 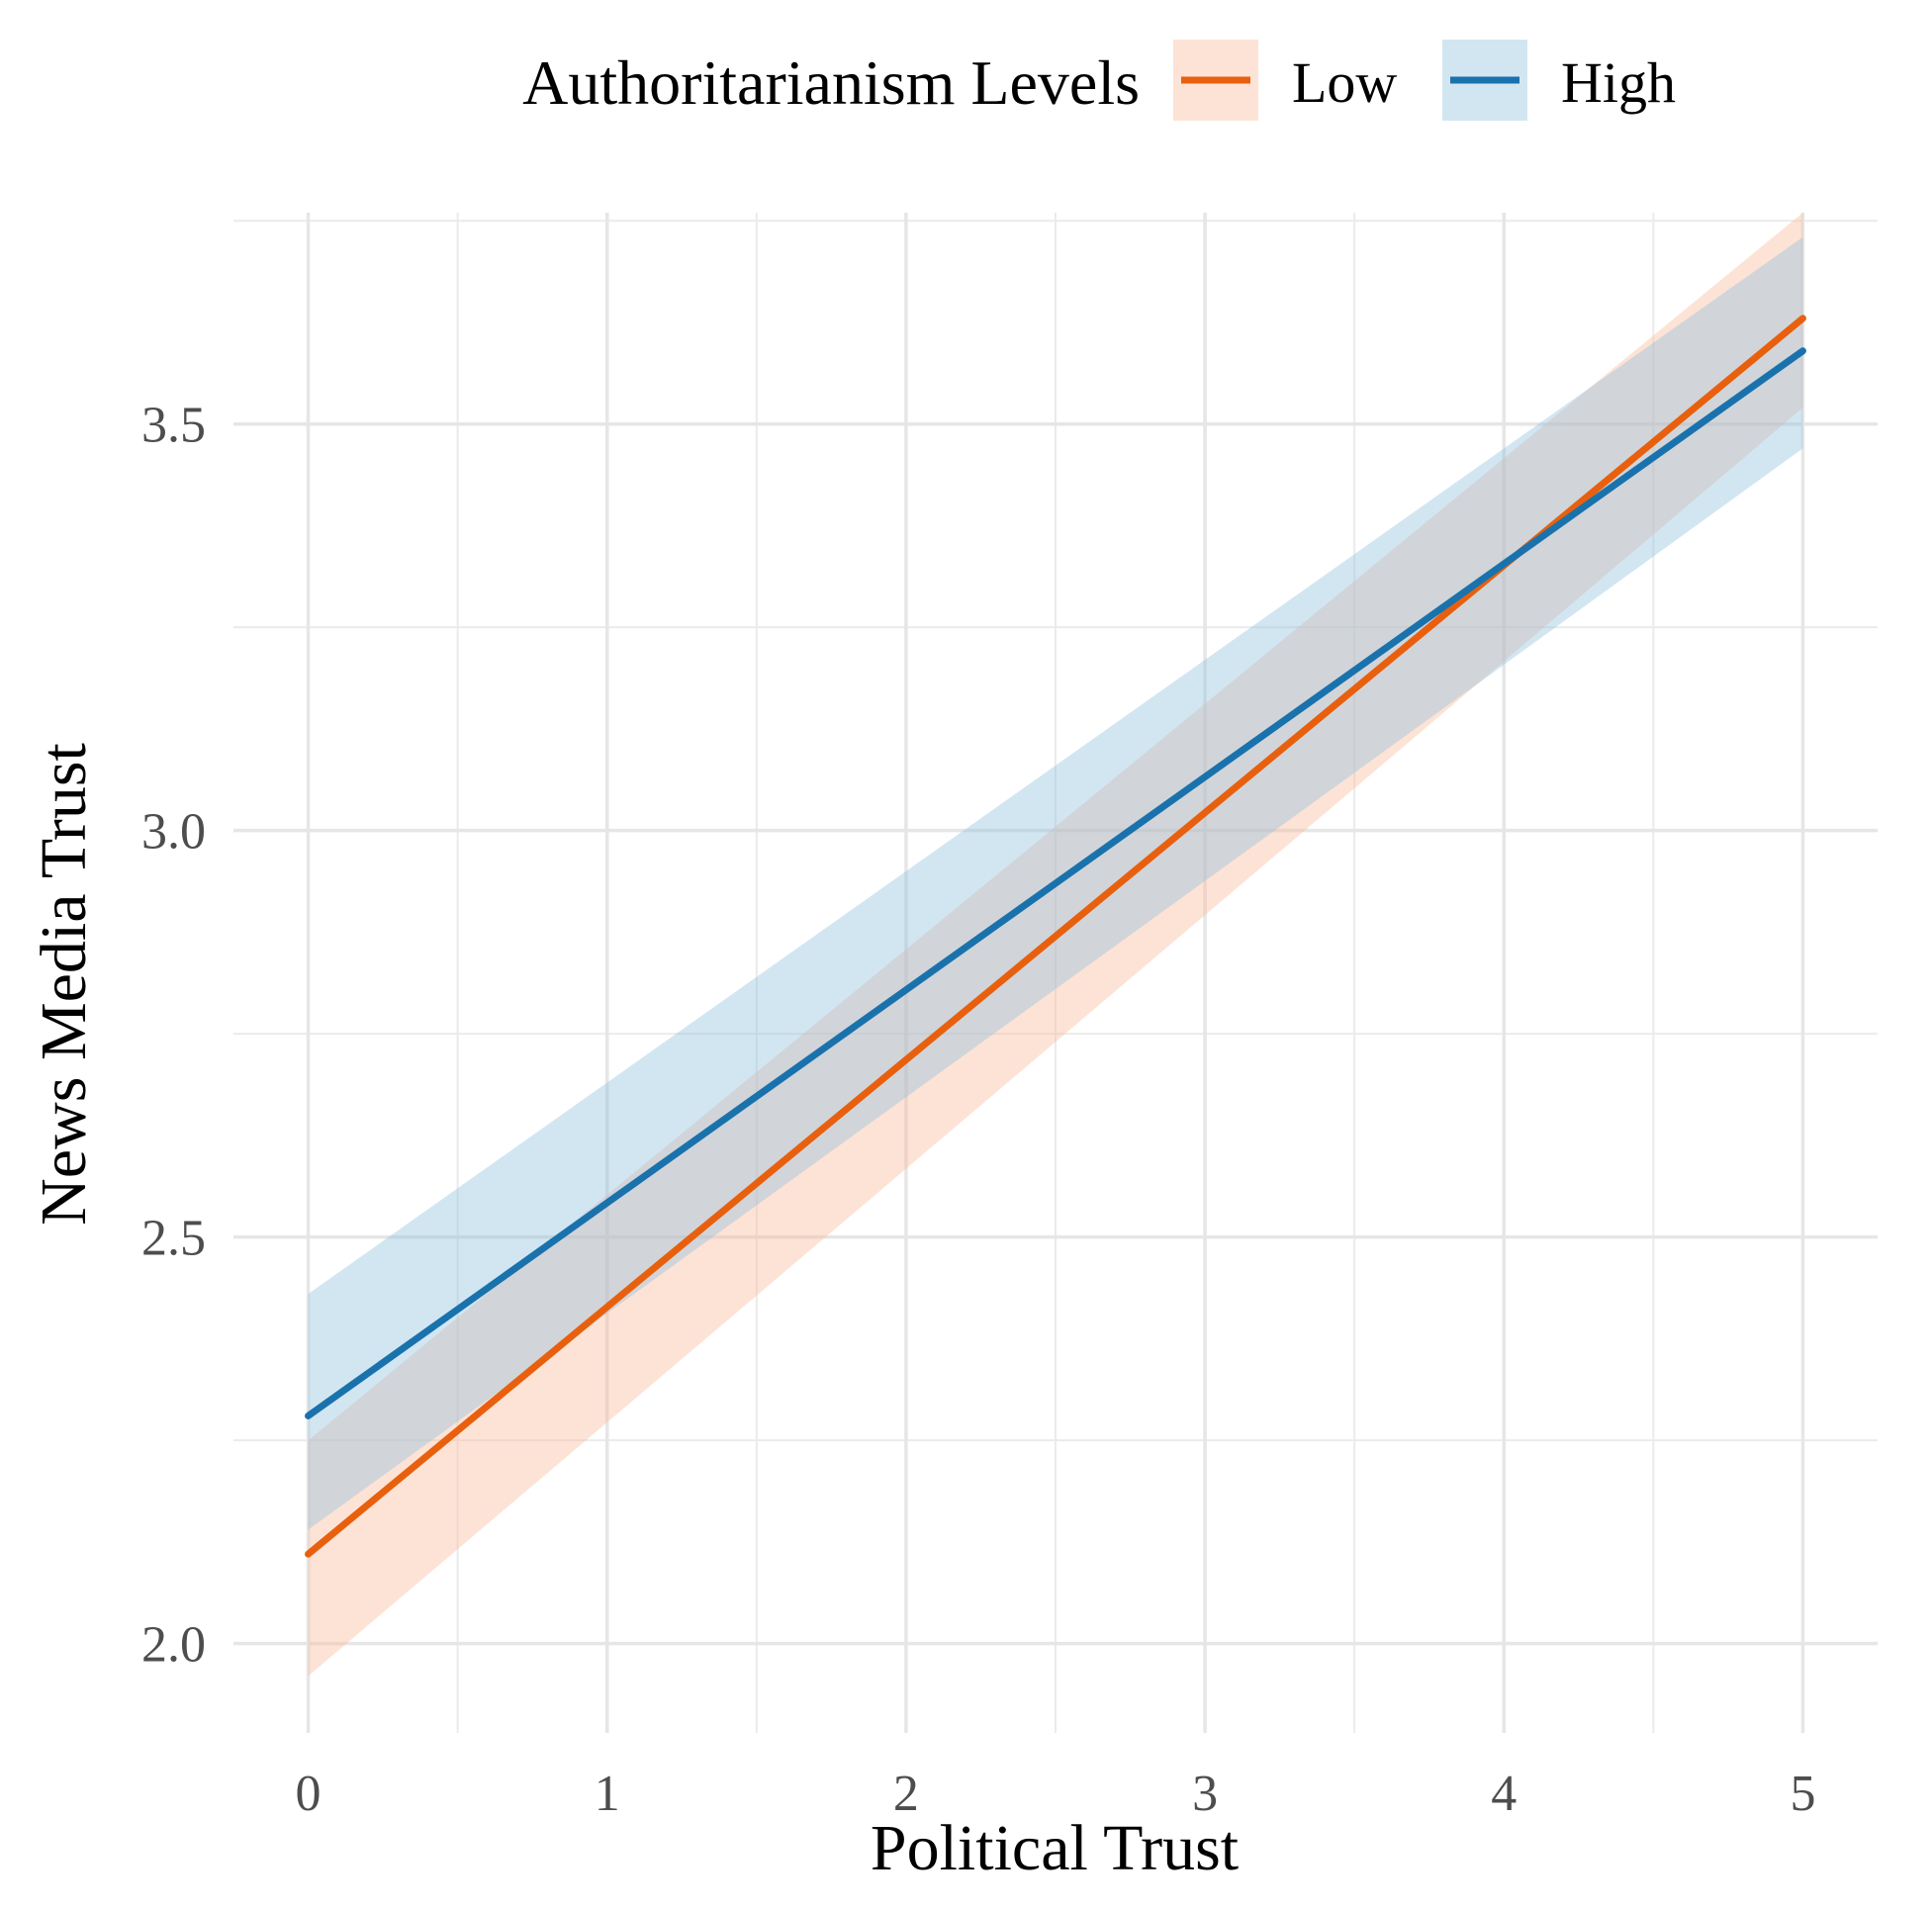 I want to click on x-tick-label: 4, so click(x=1504, y=1794).